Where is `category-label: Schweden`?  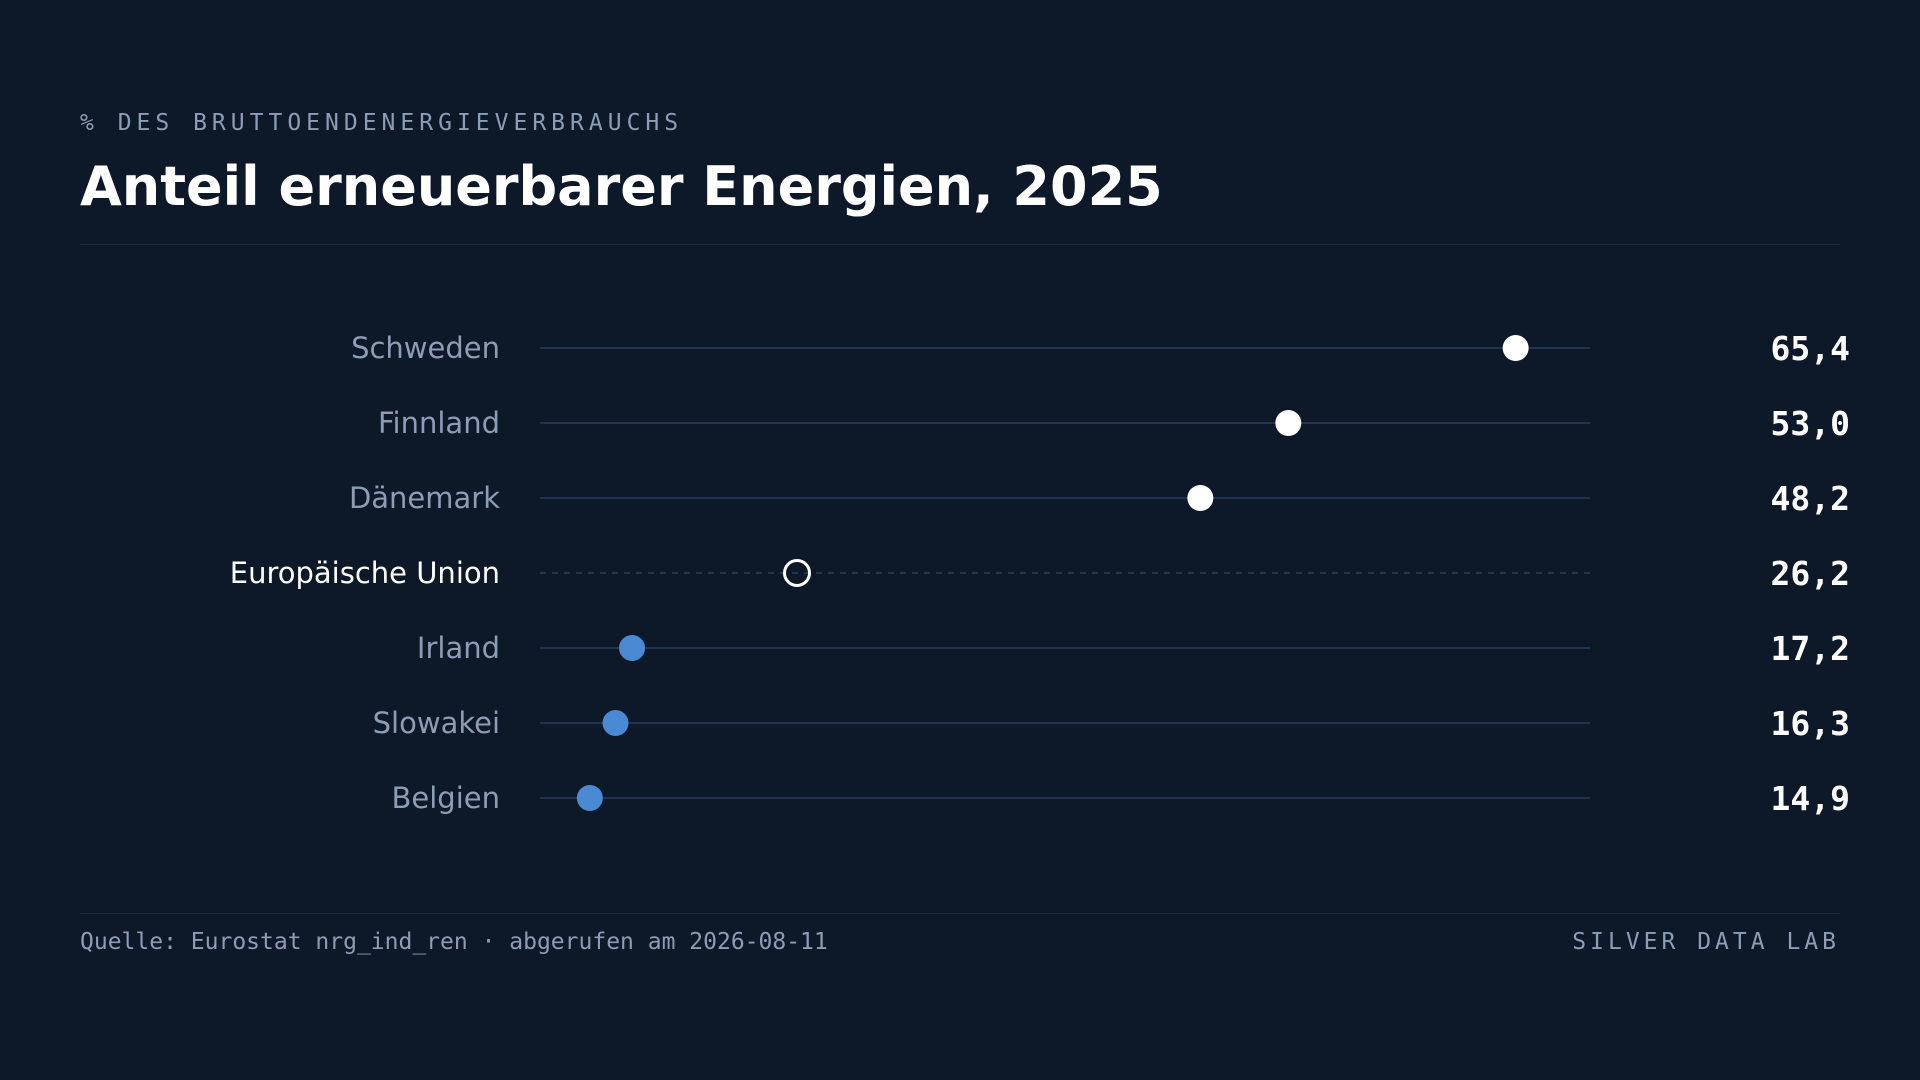 category-label: Schweden is located at coordinates (425, 348).